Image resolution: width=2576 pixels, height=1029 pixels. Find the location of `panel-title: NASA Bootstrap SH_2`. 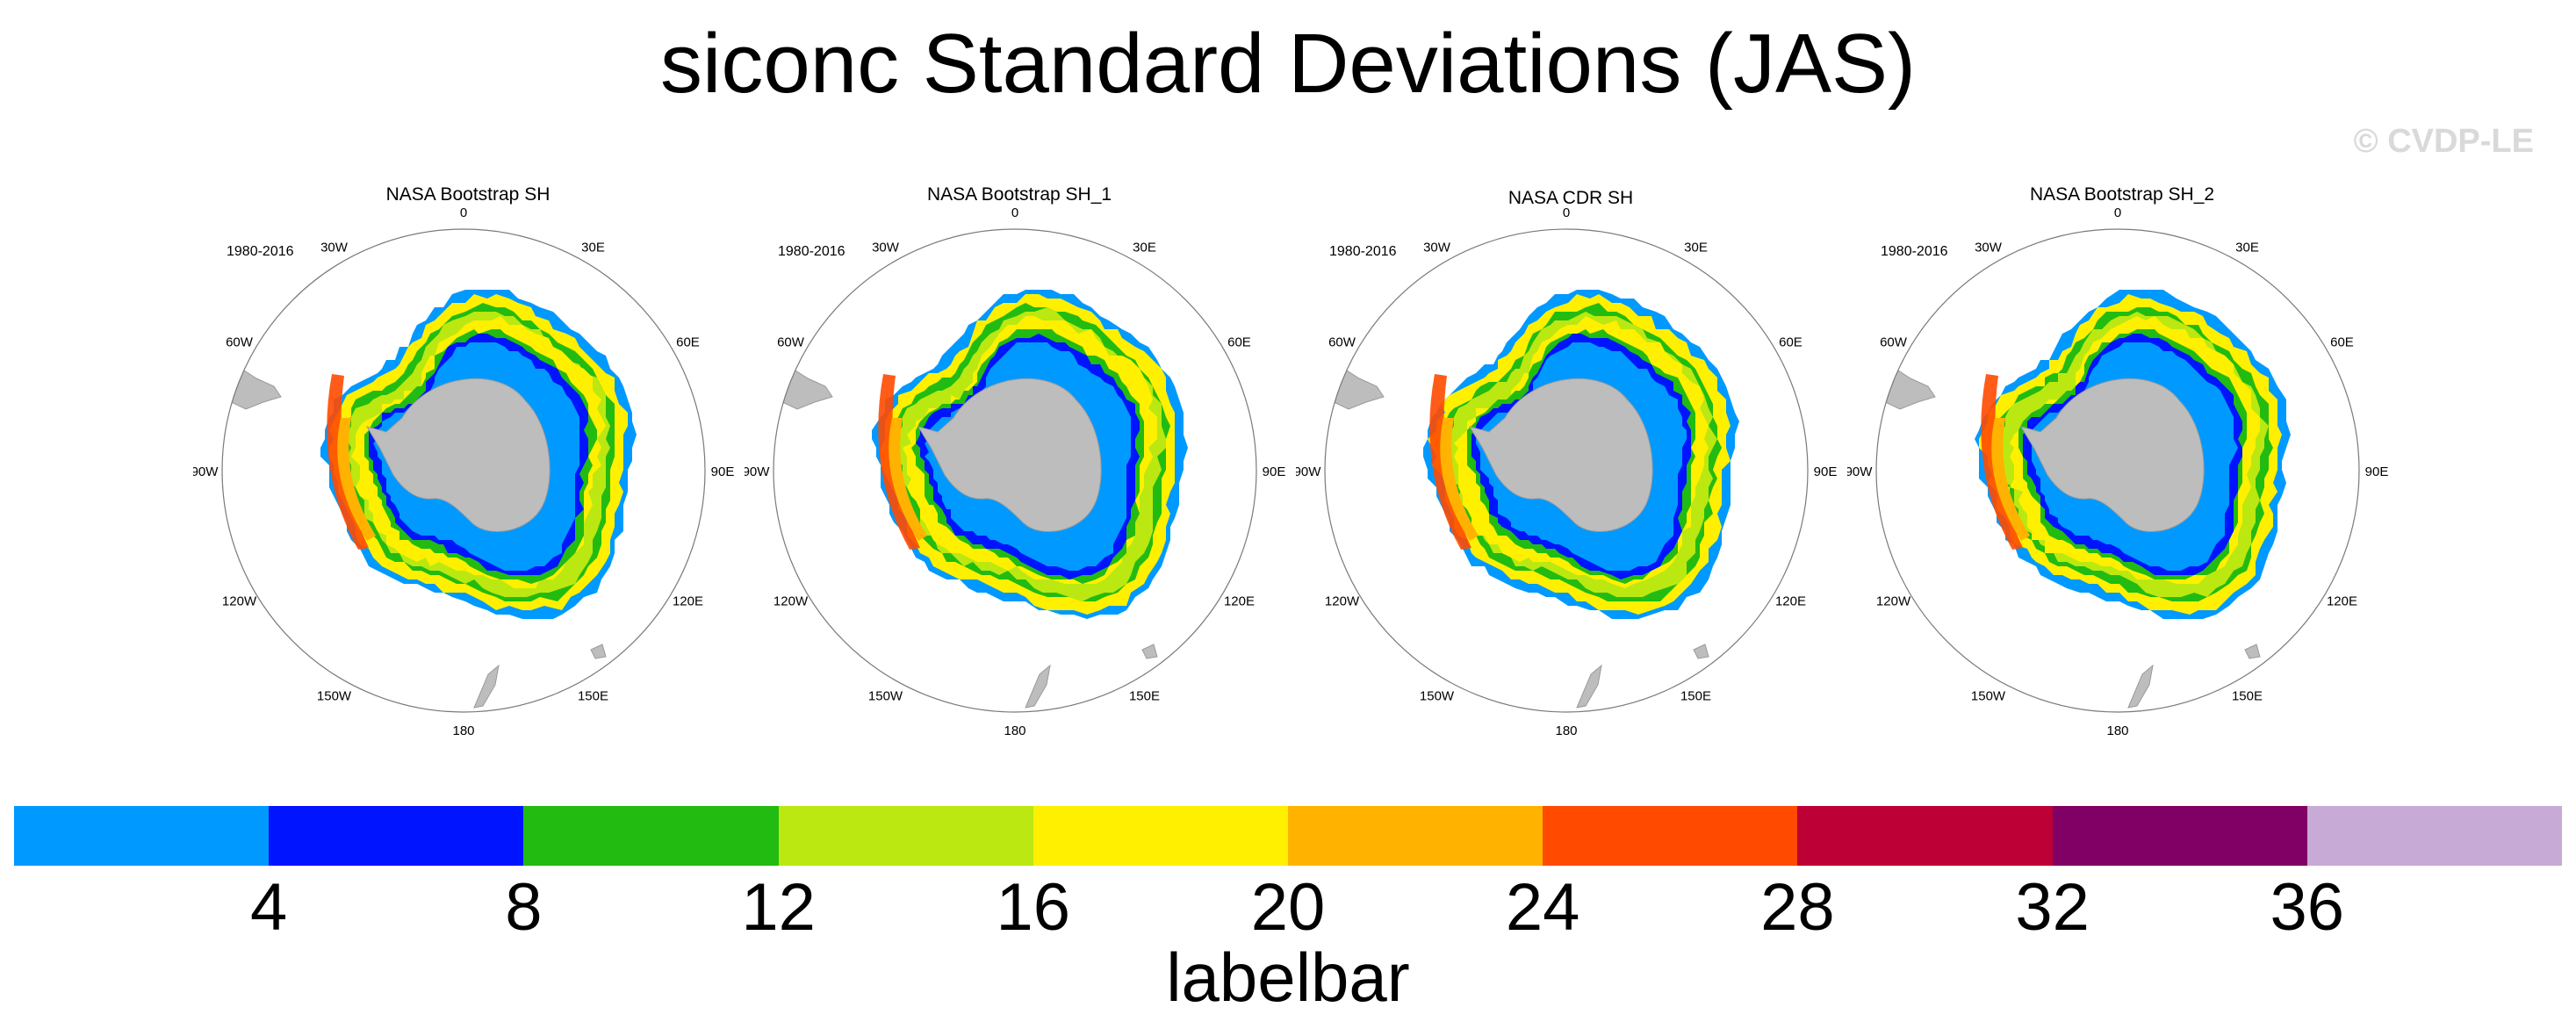

panel-title: NASA Bootstrap SH_2 is located at coordinates (2122, 194).